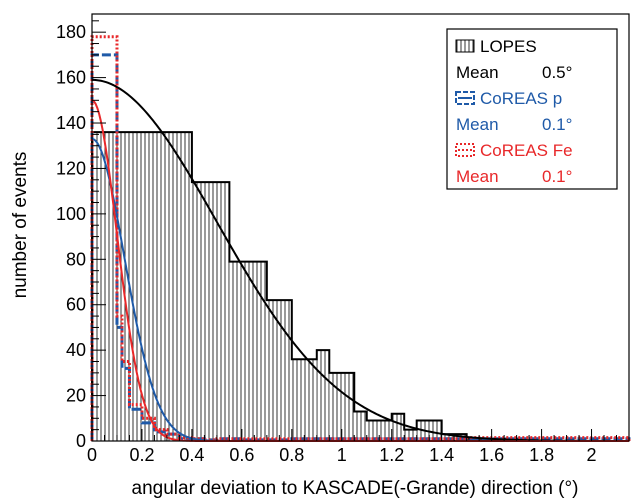 The image size is (634, 502). Describe the element at coordinates (141, 455) in the screenshot. I see `x-tick-label: 0.2` at that location.